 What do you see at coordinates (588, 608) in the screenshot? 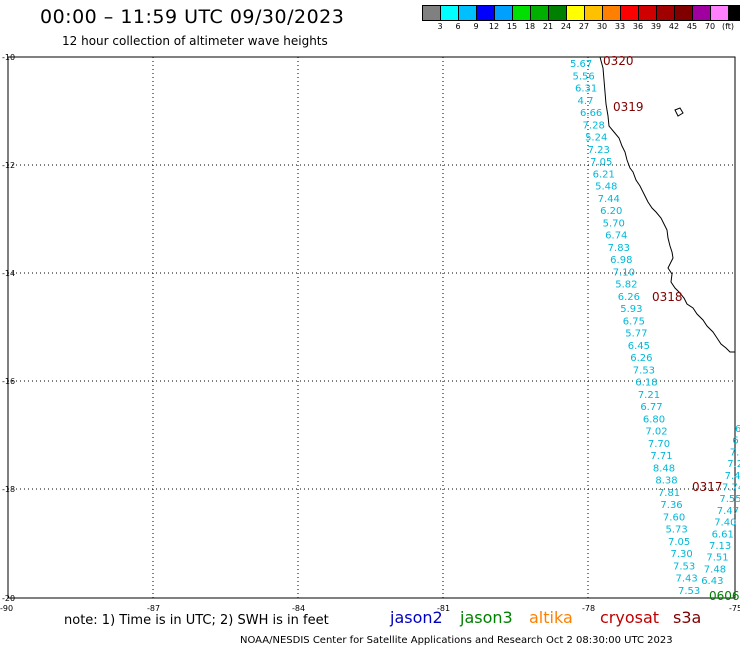
I see `lon-tick-label: -78` at bounding box center [588, 608].